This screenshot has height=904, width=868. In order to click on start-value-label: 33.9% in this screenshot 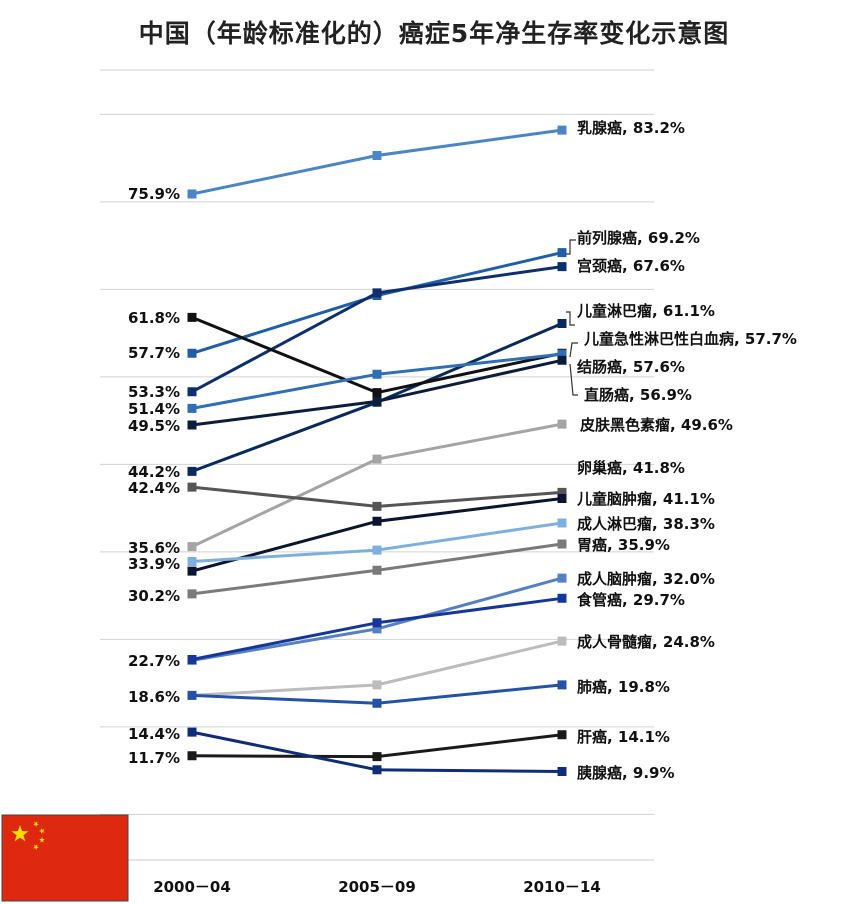, I will do `click(154, 564)`.